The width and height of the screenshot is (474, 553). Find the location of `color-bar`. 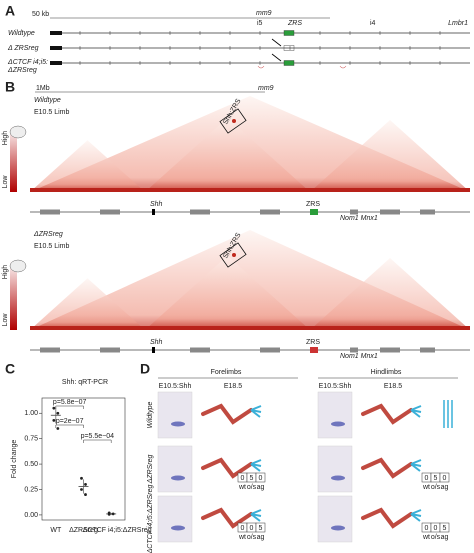

color-bar is located at coordinates (13, 295).